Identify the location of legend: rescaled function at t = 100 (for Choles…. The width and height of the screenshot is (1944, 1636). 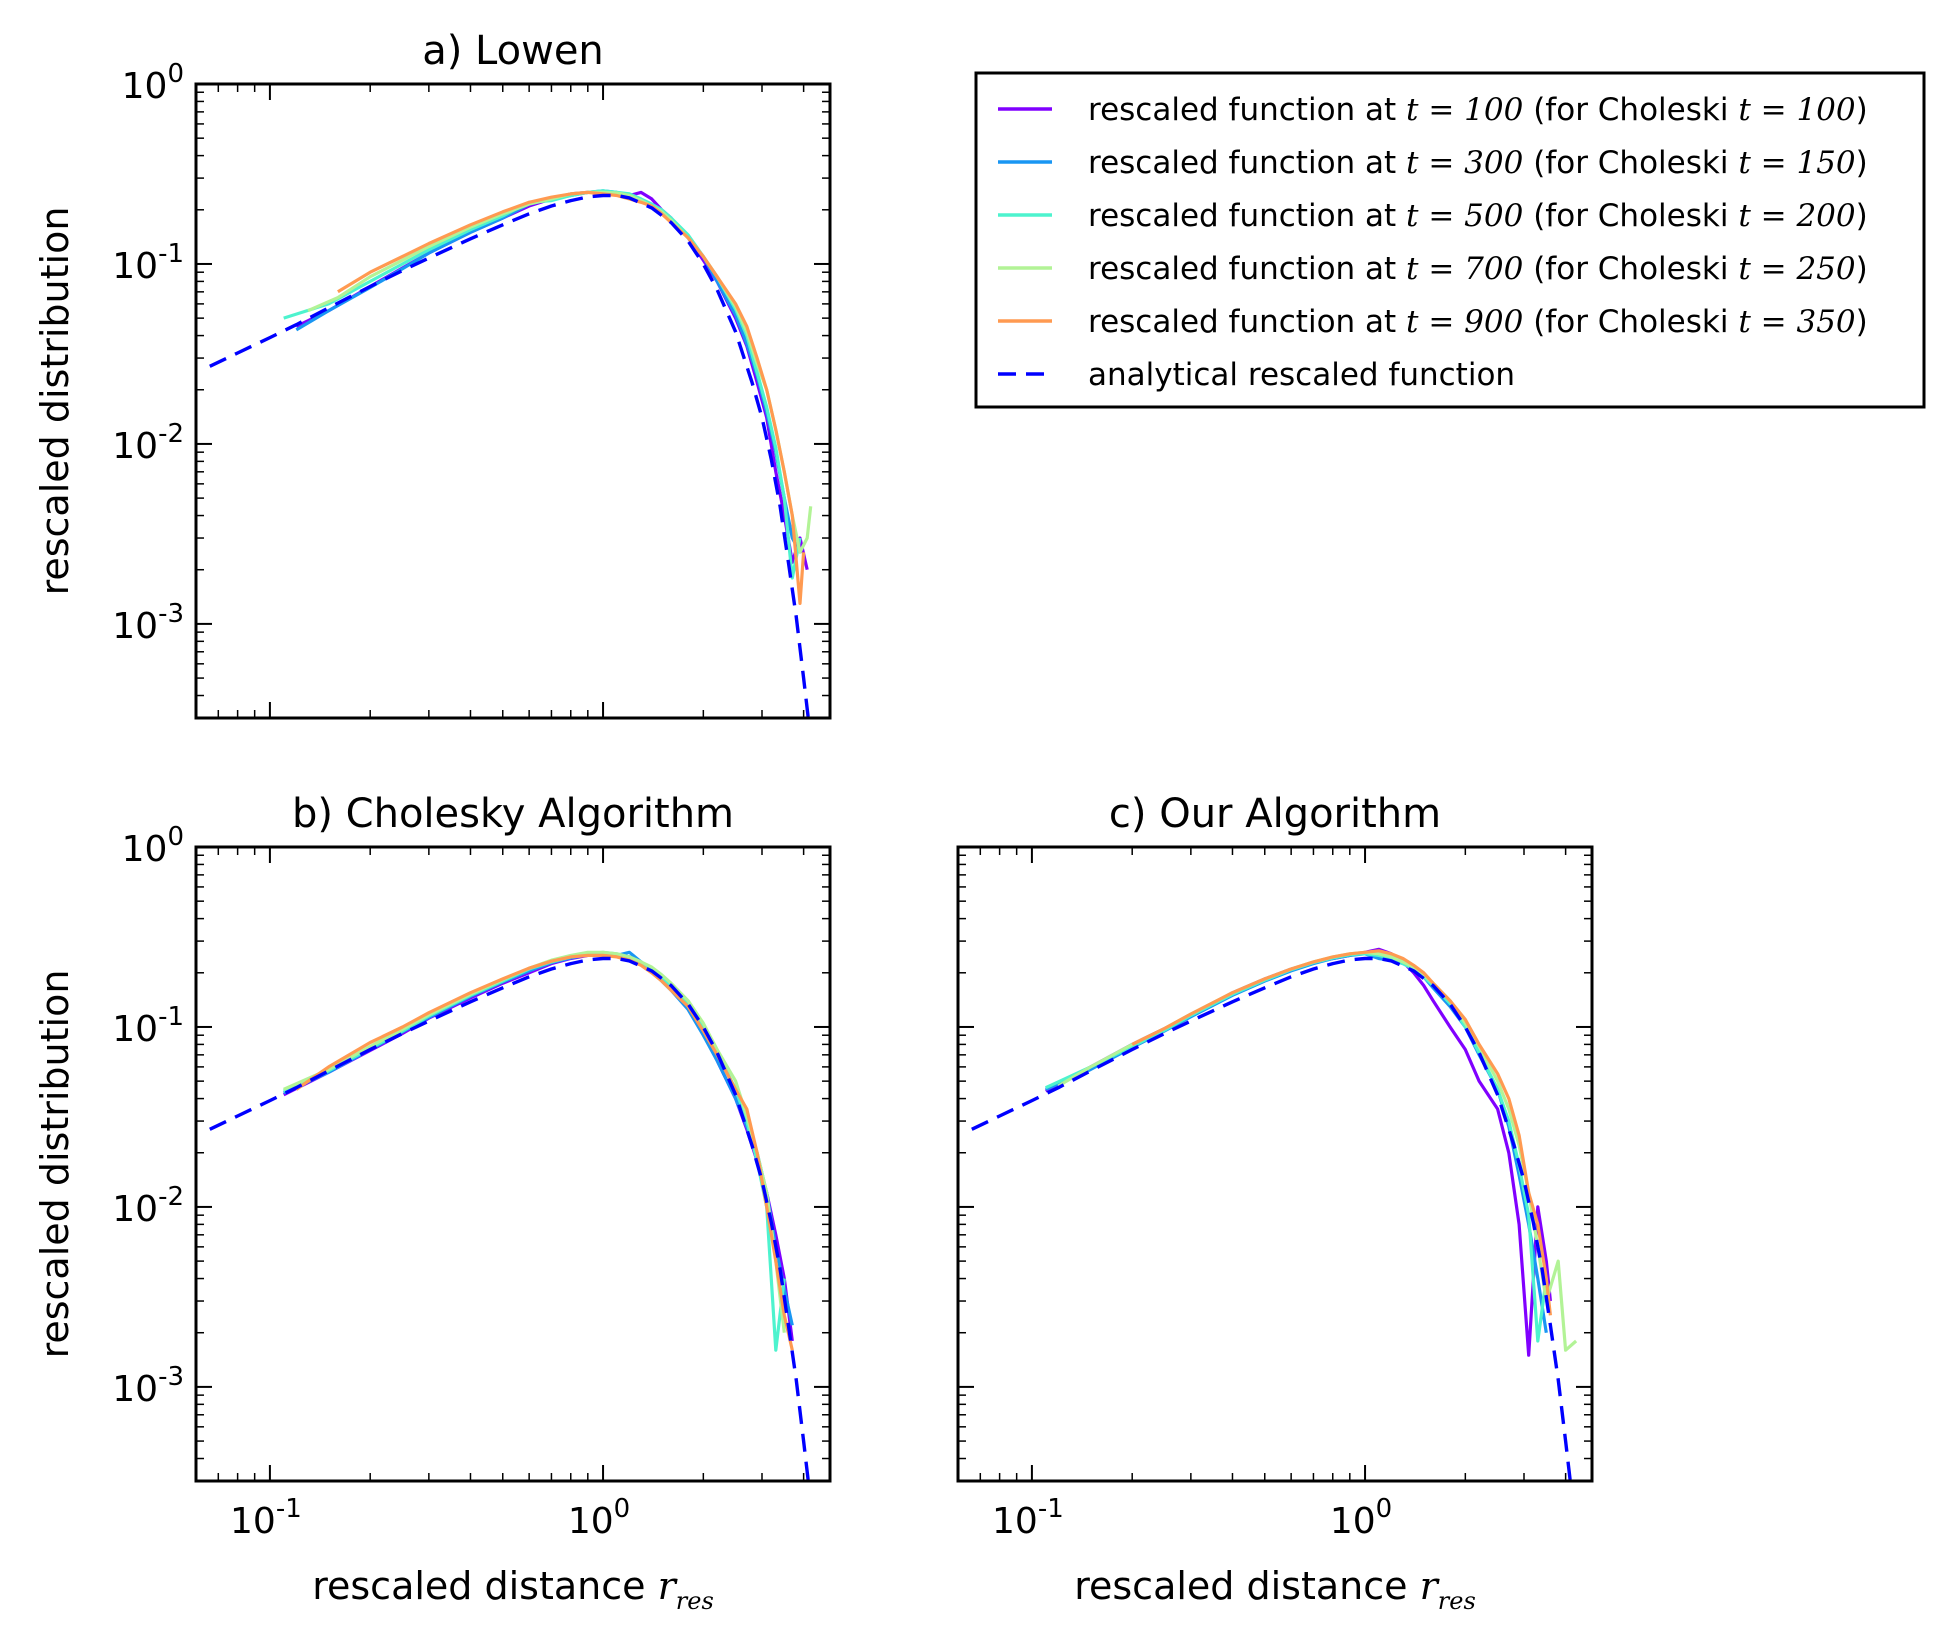
(1450, 240).